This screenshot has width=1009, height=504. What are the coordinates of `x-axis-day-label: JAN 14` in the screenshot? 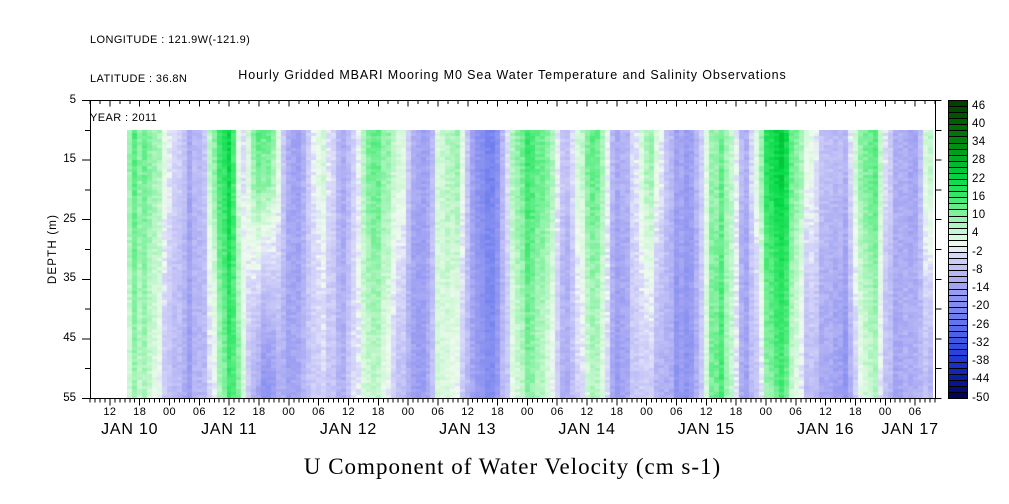 It's located at (587, 429).